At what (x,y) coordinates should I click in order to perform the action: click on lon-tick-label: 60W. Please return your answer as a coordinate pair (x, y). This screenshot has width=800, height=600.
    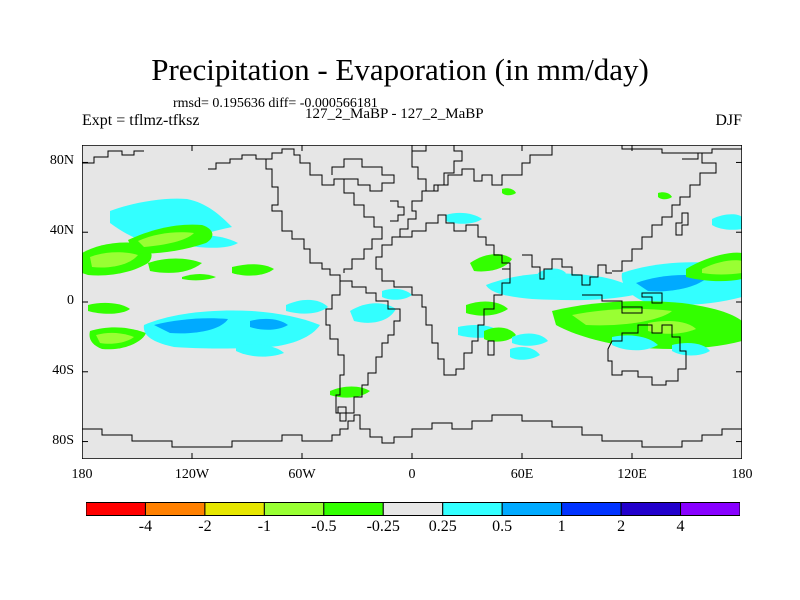
    Looking at the image, I should click on (302, 474).